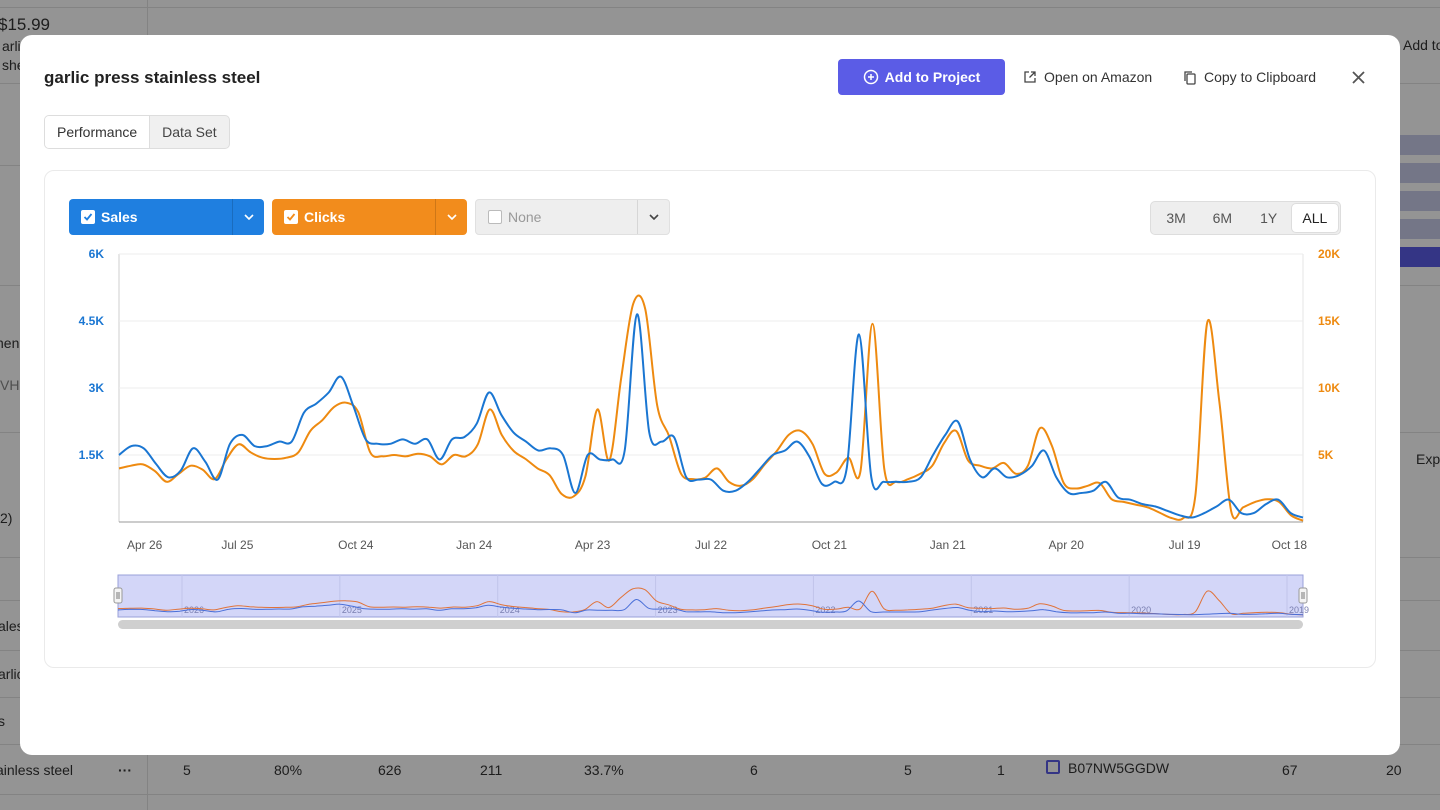 The image size is (1440, 810). Describe the element at coordinates (166, 217) in the screenshot. I see `metric-select-sales: Sales` at that location.